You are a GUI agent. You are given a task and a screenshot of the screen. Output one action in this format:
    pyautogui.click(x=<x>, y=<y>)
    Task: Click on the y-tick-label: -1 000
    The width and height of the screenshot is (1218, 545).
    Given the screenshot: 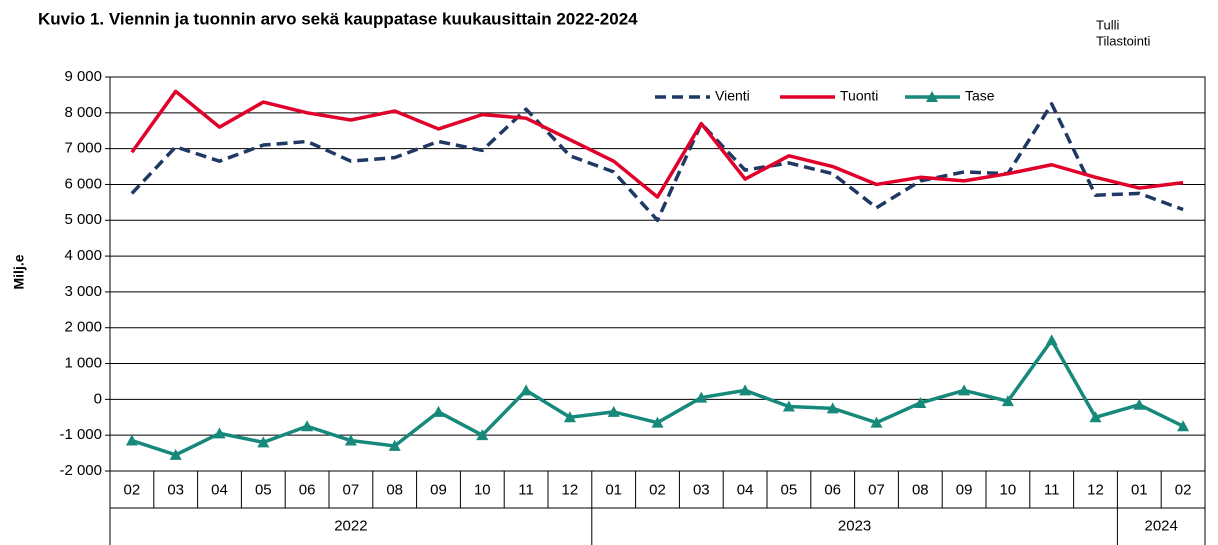 What is the action you would take?
    pyautogui.click(x=80, y=434)
    